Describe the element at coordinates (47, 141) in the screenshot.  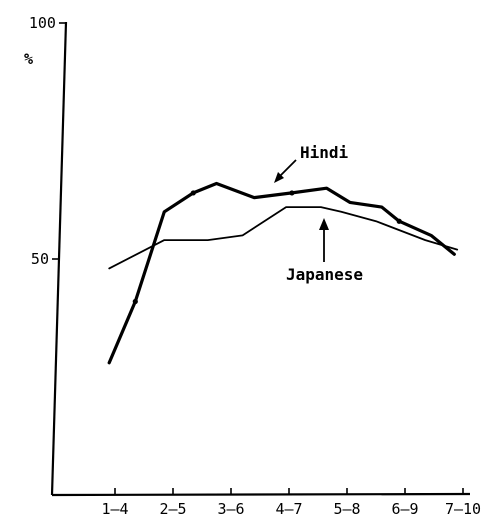
I see `y-ticks: 50 100` at that location.